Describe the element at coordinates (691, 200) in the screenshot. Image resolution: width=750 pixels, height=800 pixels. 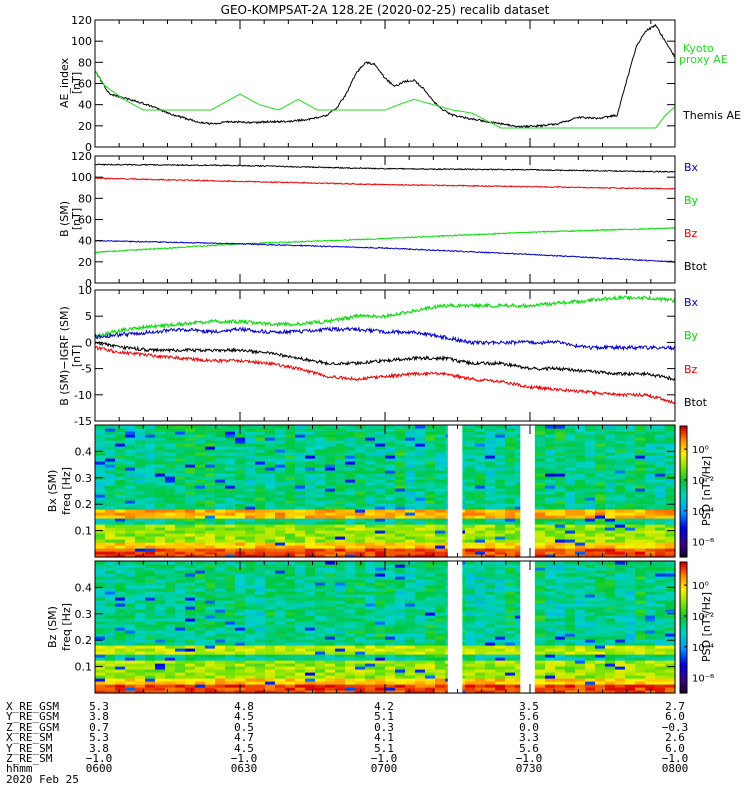
I see `b-sm-legend-by: By` at that location.